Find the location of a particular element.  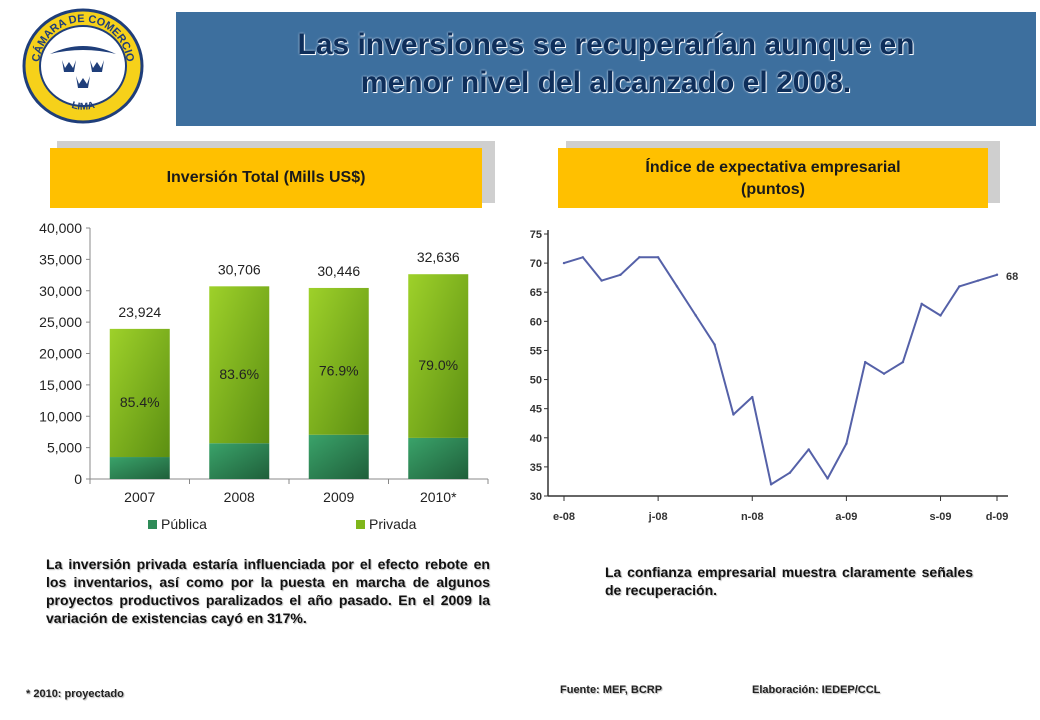

y-tick-label: 75 is located at coordinates (536, 235).